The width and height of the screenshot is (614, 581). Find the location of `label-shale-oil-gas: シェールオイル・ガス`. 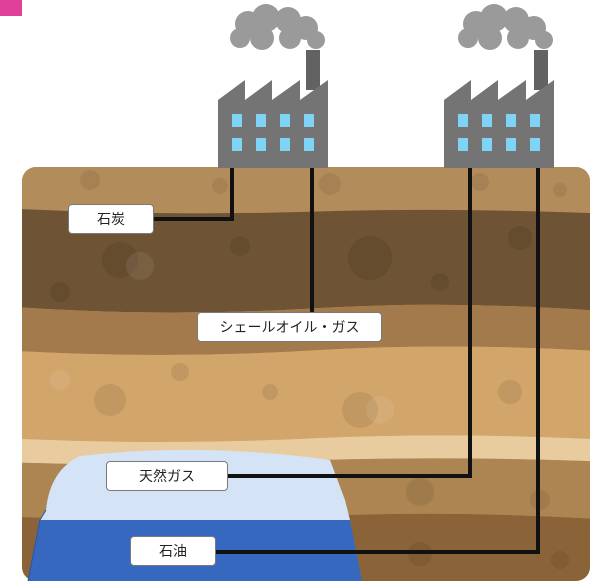

label-shale-oil-gas: シェールオイル・ガス is located at coordinates (289, 327).